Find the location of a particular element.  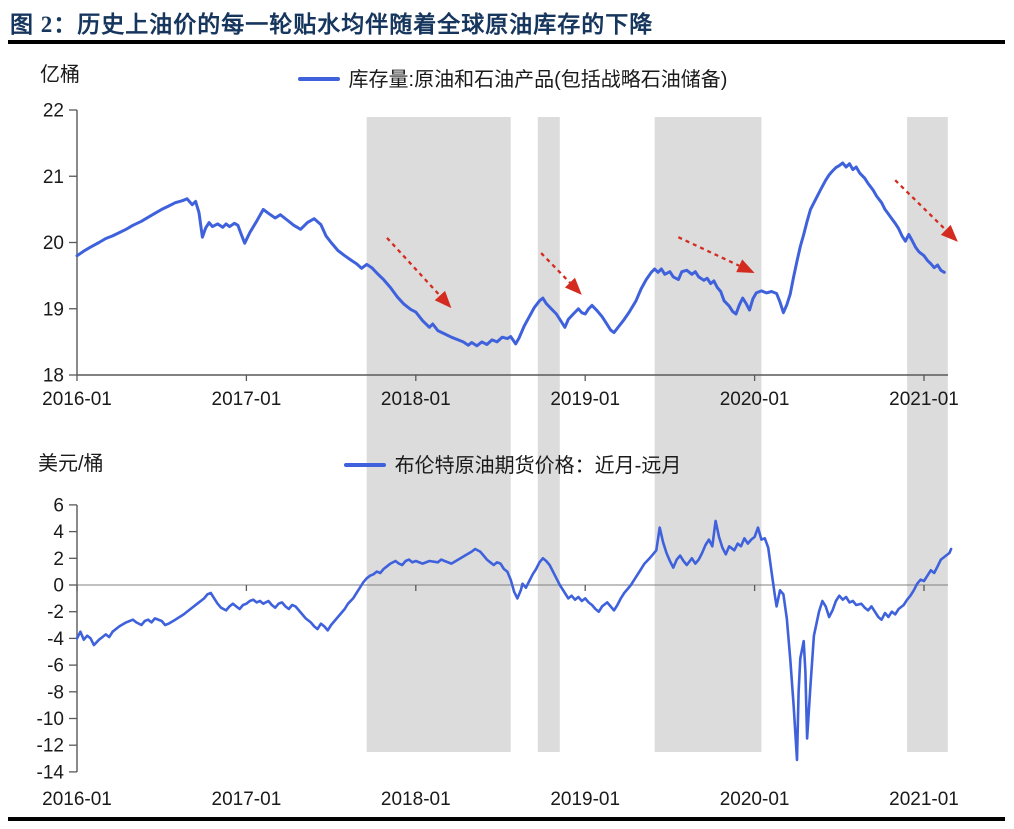

y-tick-label: 2 is located at coordinates (58, 559).